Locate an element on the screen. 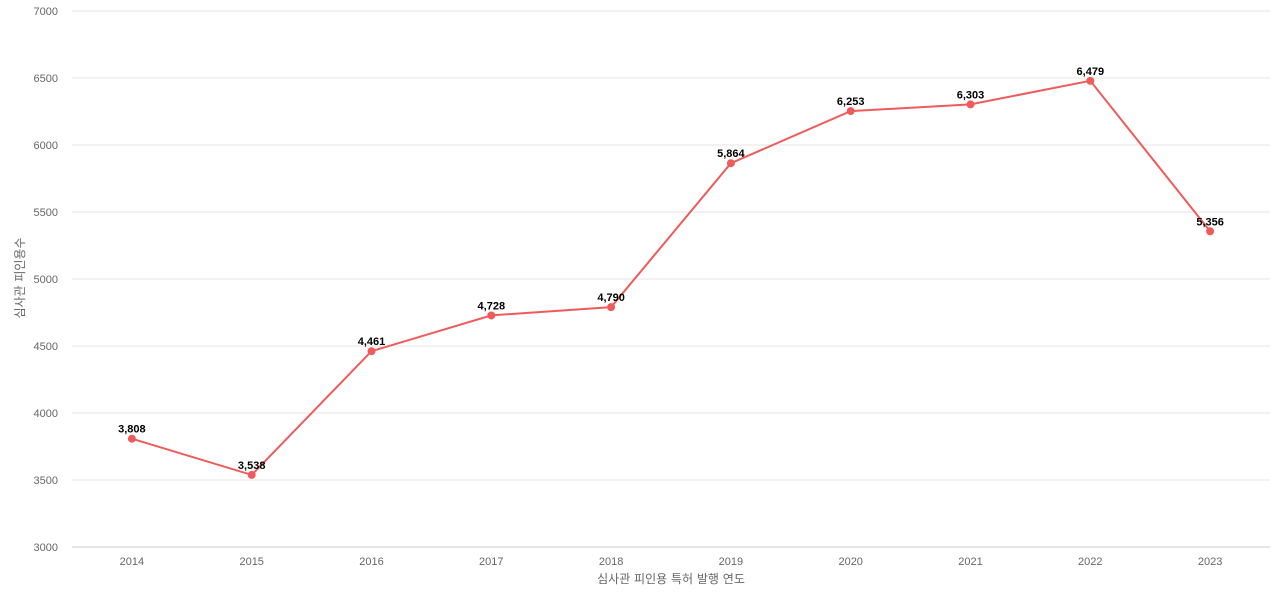 The width and height of the screenshot is (1280, 600). x-tick-label: 2016 is located at coordinates (371, 562).